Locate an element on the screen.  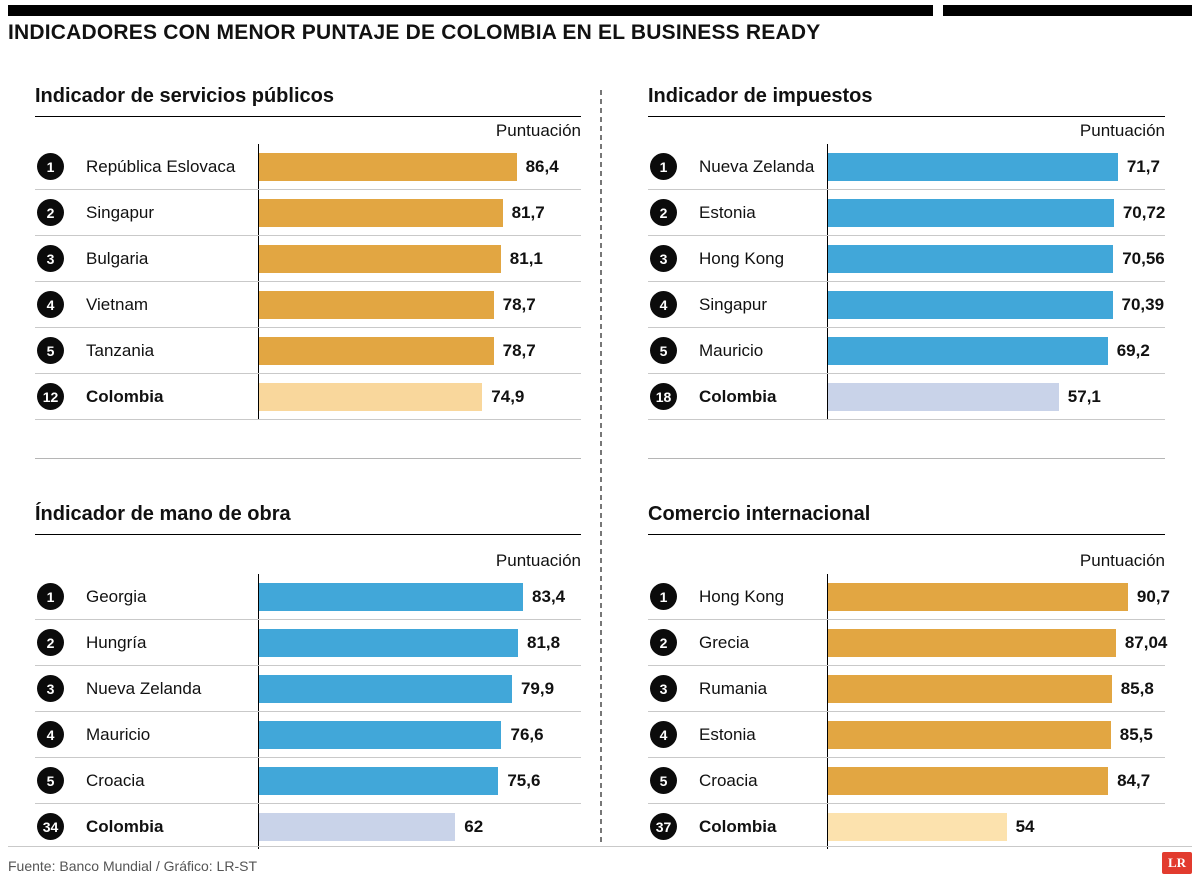
bar-track: 54 is located at coordinates (996, 826).